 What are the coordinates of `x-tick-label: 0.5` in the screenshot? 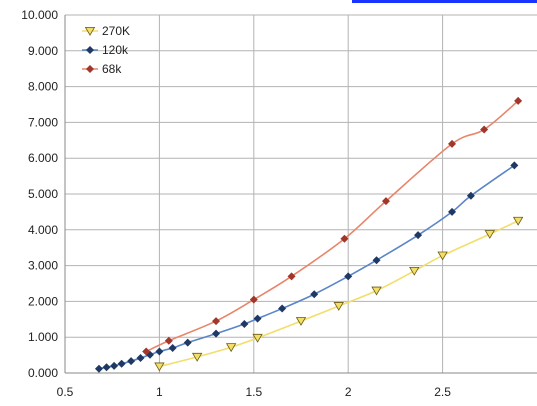 It's located at (65, 392).